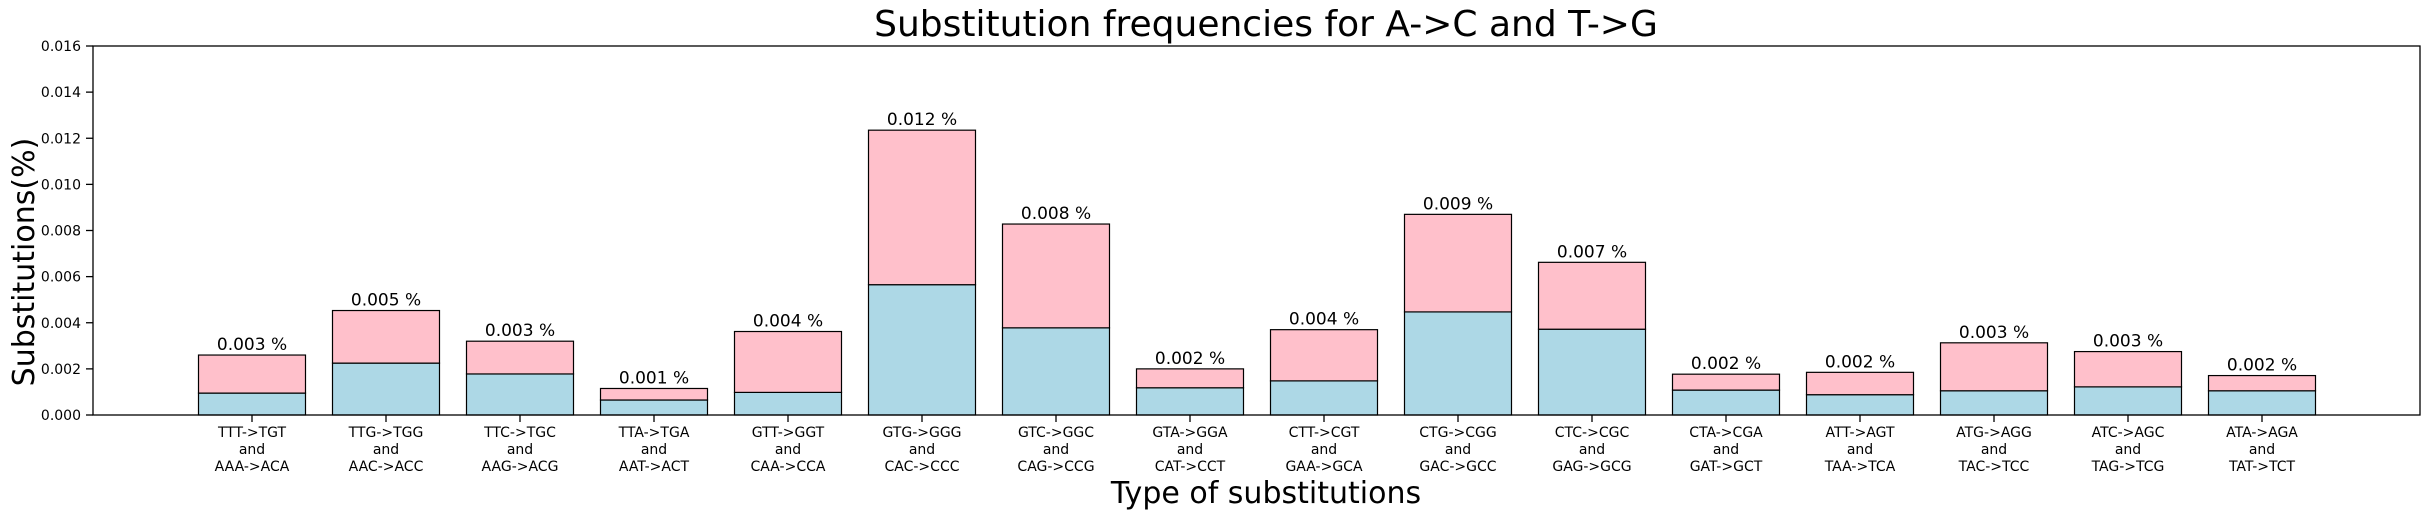  Describe the element at coordinates (2262, 450) in the screenshot. I see `x-tick-label: ATA->AGA and TAT->TCT` at that location.